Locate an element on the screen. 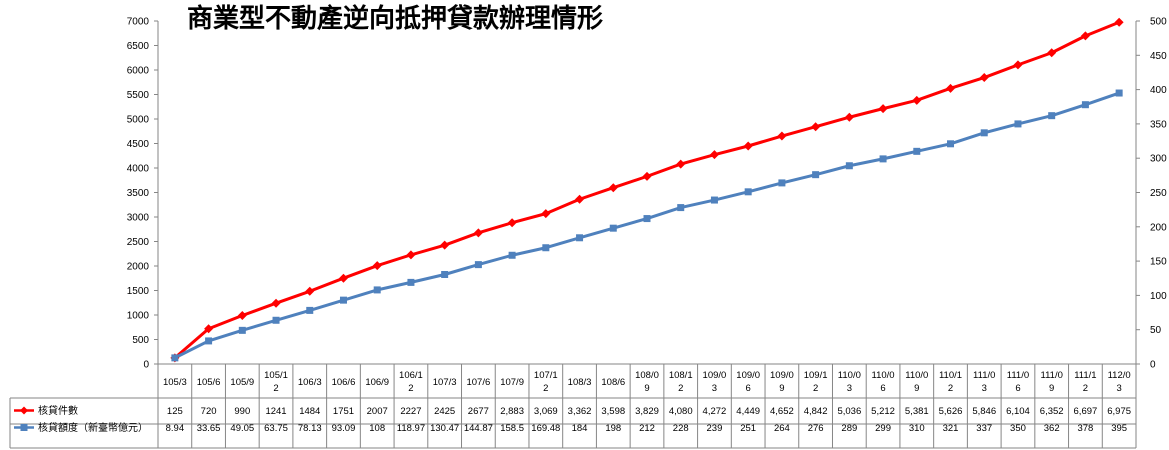  x-category-label: 105/1 2 is located at coordinates (276, 382).